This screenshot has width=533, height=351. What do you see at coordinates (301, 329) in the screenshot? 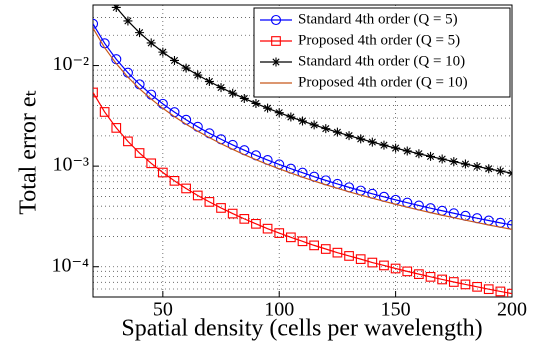
I see `x-axis-label: Spatial density (cells per wavelength)` at bounding box center [301, 329].